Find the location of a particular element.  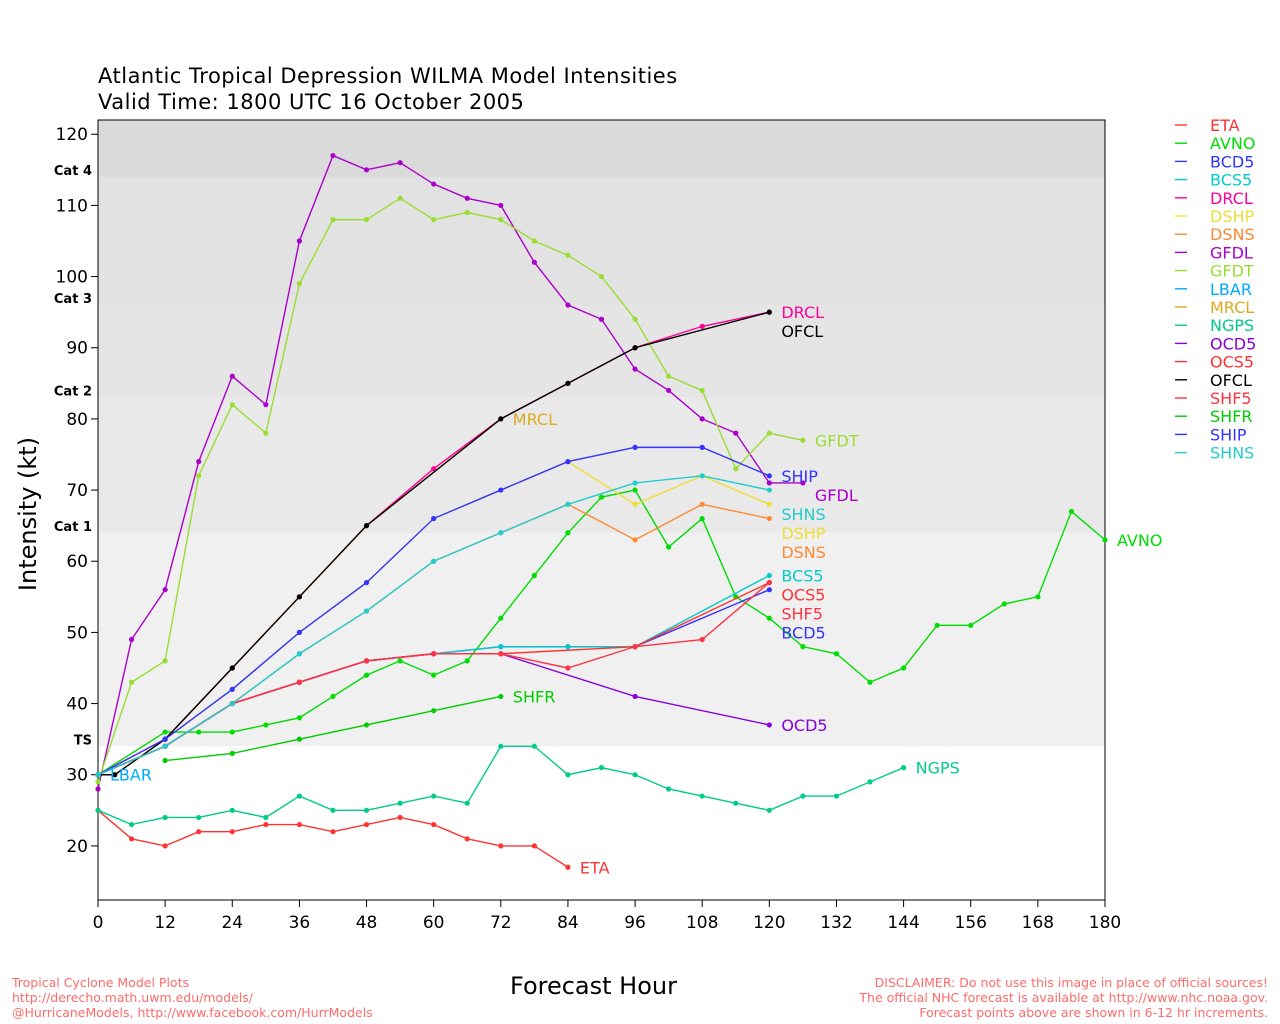

x-tick-label: 36 is located at coordinates (300, 923).